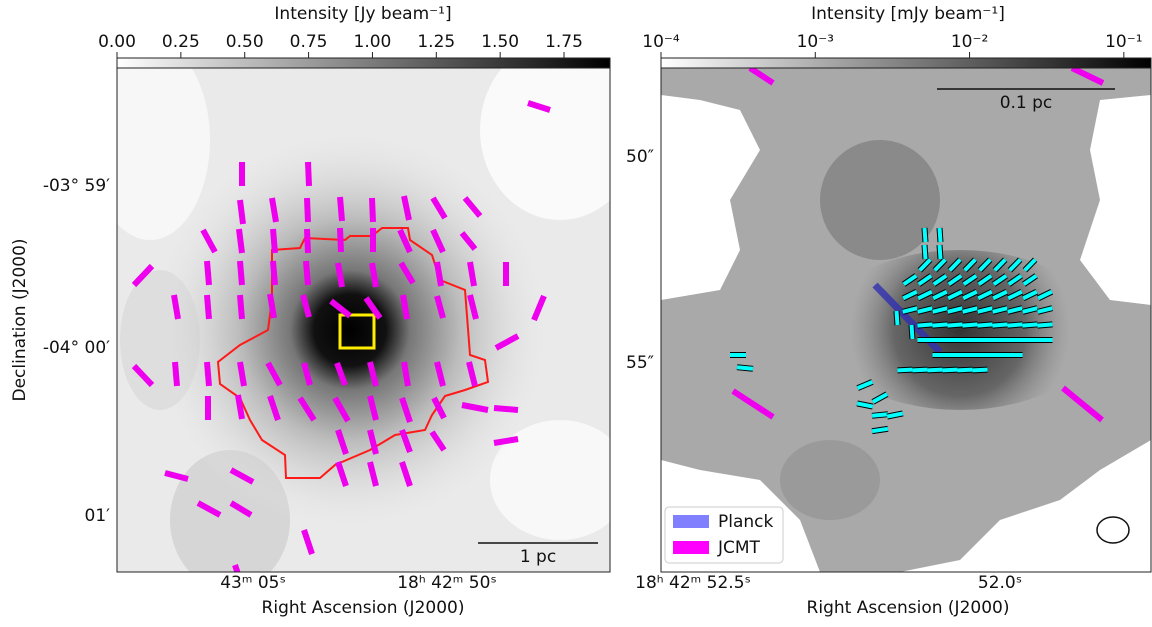 The height and width of the screenshot is (627, 1152). I want to click on colorbar-label: Intensity [Jy beam⁻¹], so click(362, 14).